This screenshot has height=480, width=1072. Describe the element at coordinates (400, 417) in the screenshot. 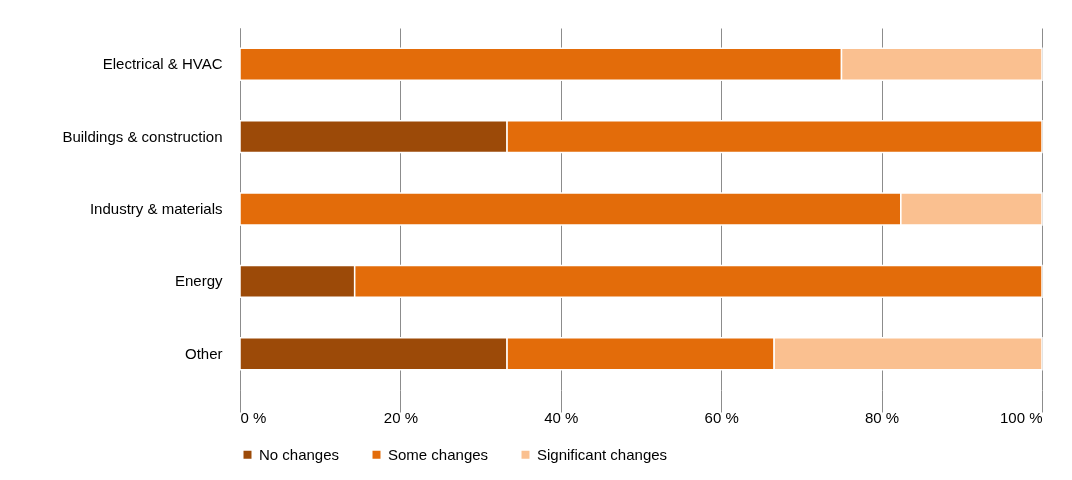

I see `x-tick-label: 20 %` at that location.